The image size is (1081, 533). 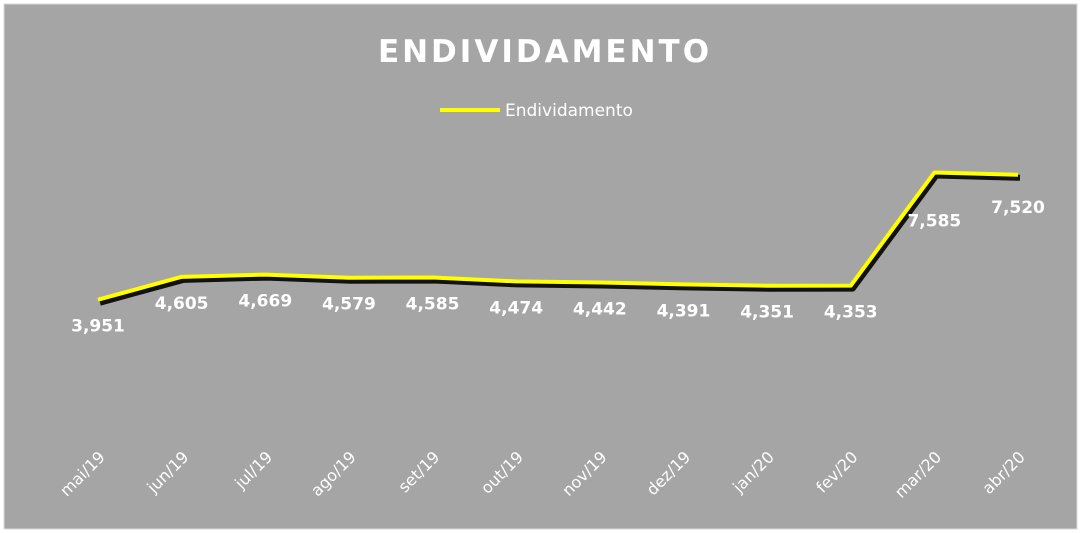 I want to click on data-label: 7,585, so click(x=934, y=222).